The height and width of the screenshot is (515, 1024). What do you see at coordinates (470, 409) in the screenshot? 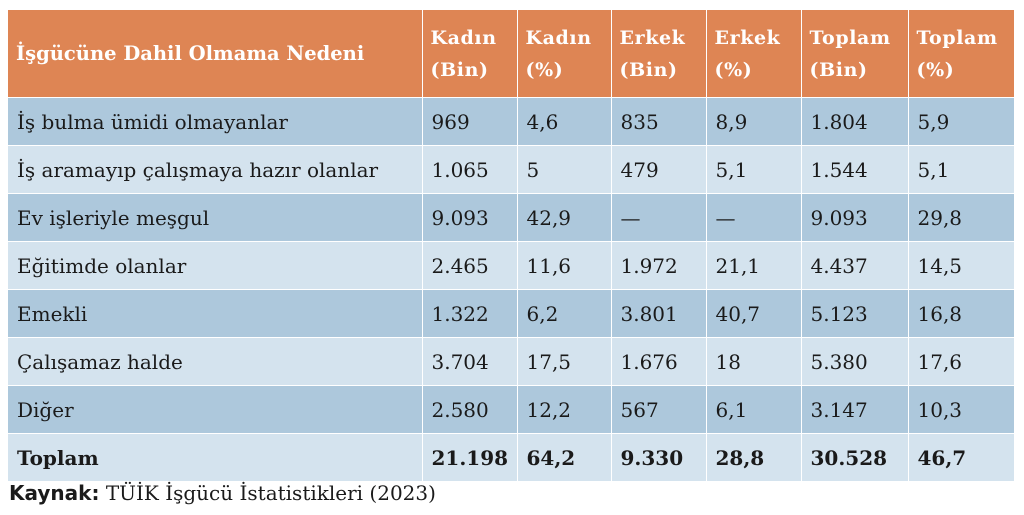
I see `cell-female-thousand: 2.580` at bounding box center [470, 409].